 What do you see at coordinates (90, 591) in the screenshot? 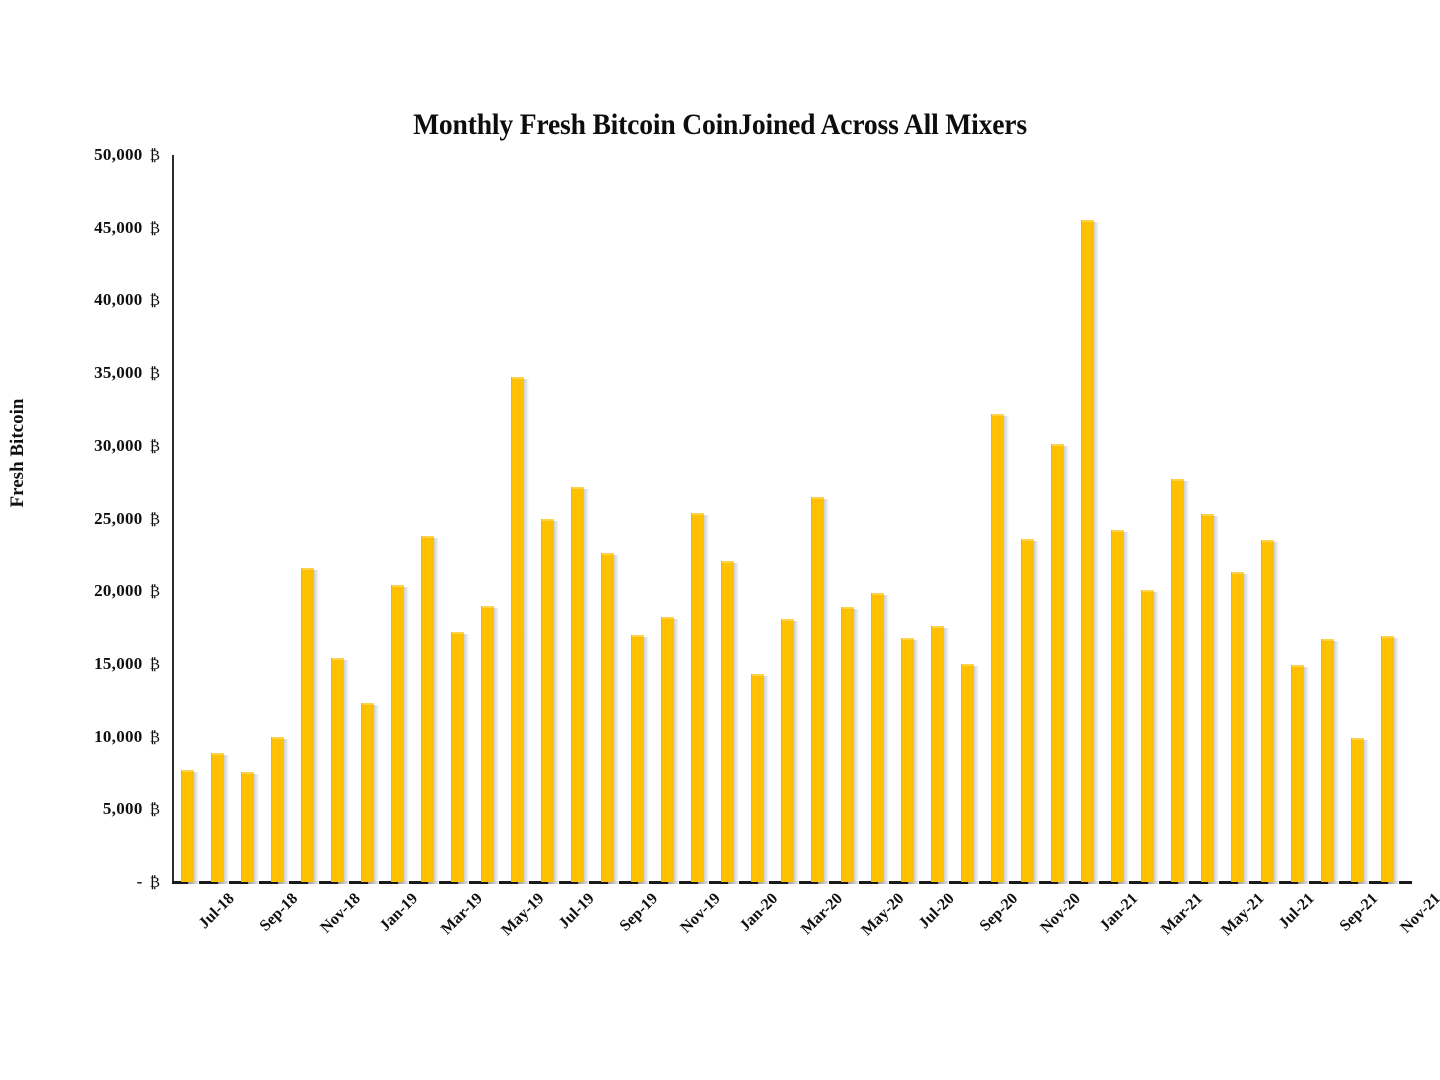
I see `y-axis-tick-label: 20,000 ₿` at bounding box center [90, 591].